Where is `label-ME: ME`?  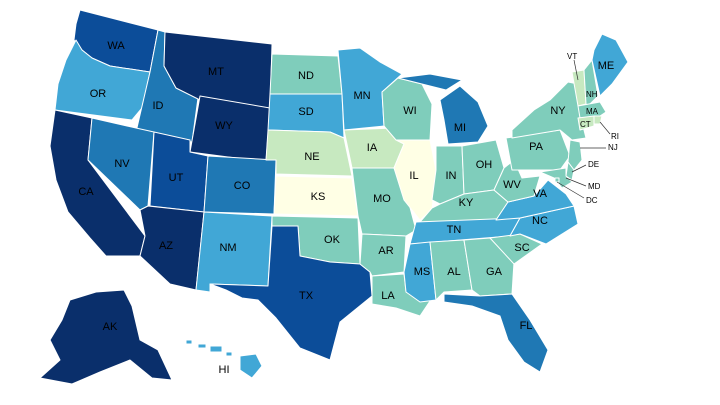 label-ME: ME is located at coordinates (606, 66).